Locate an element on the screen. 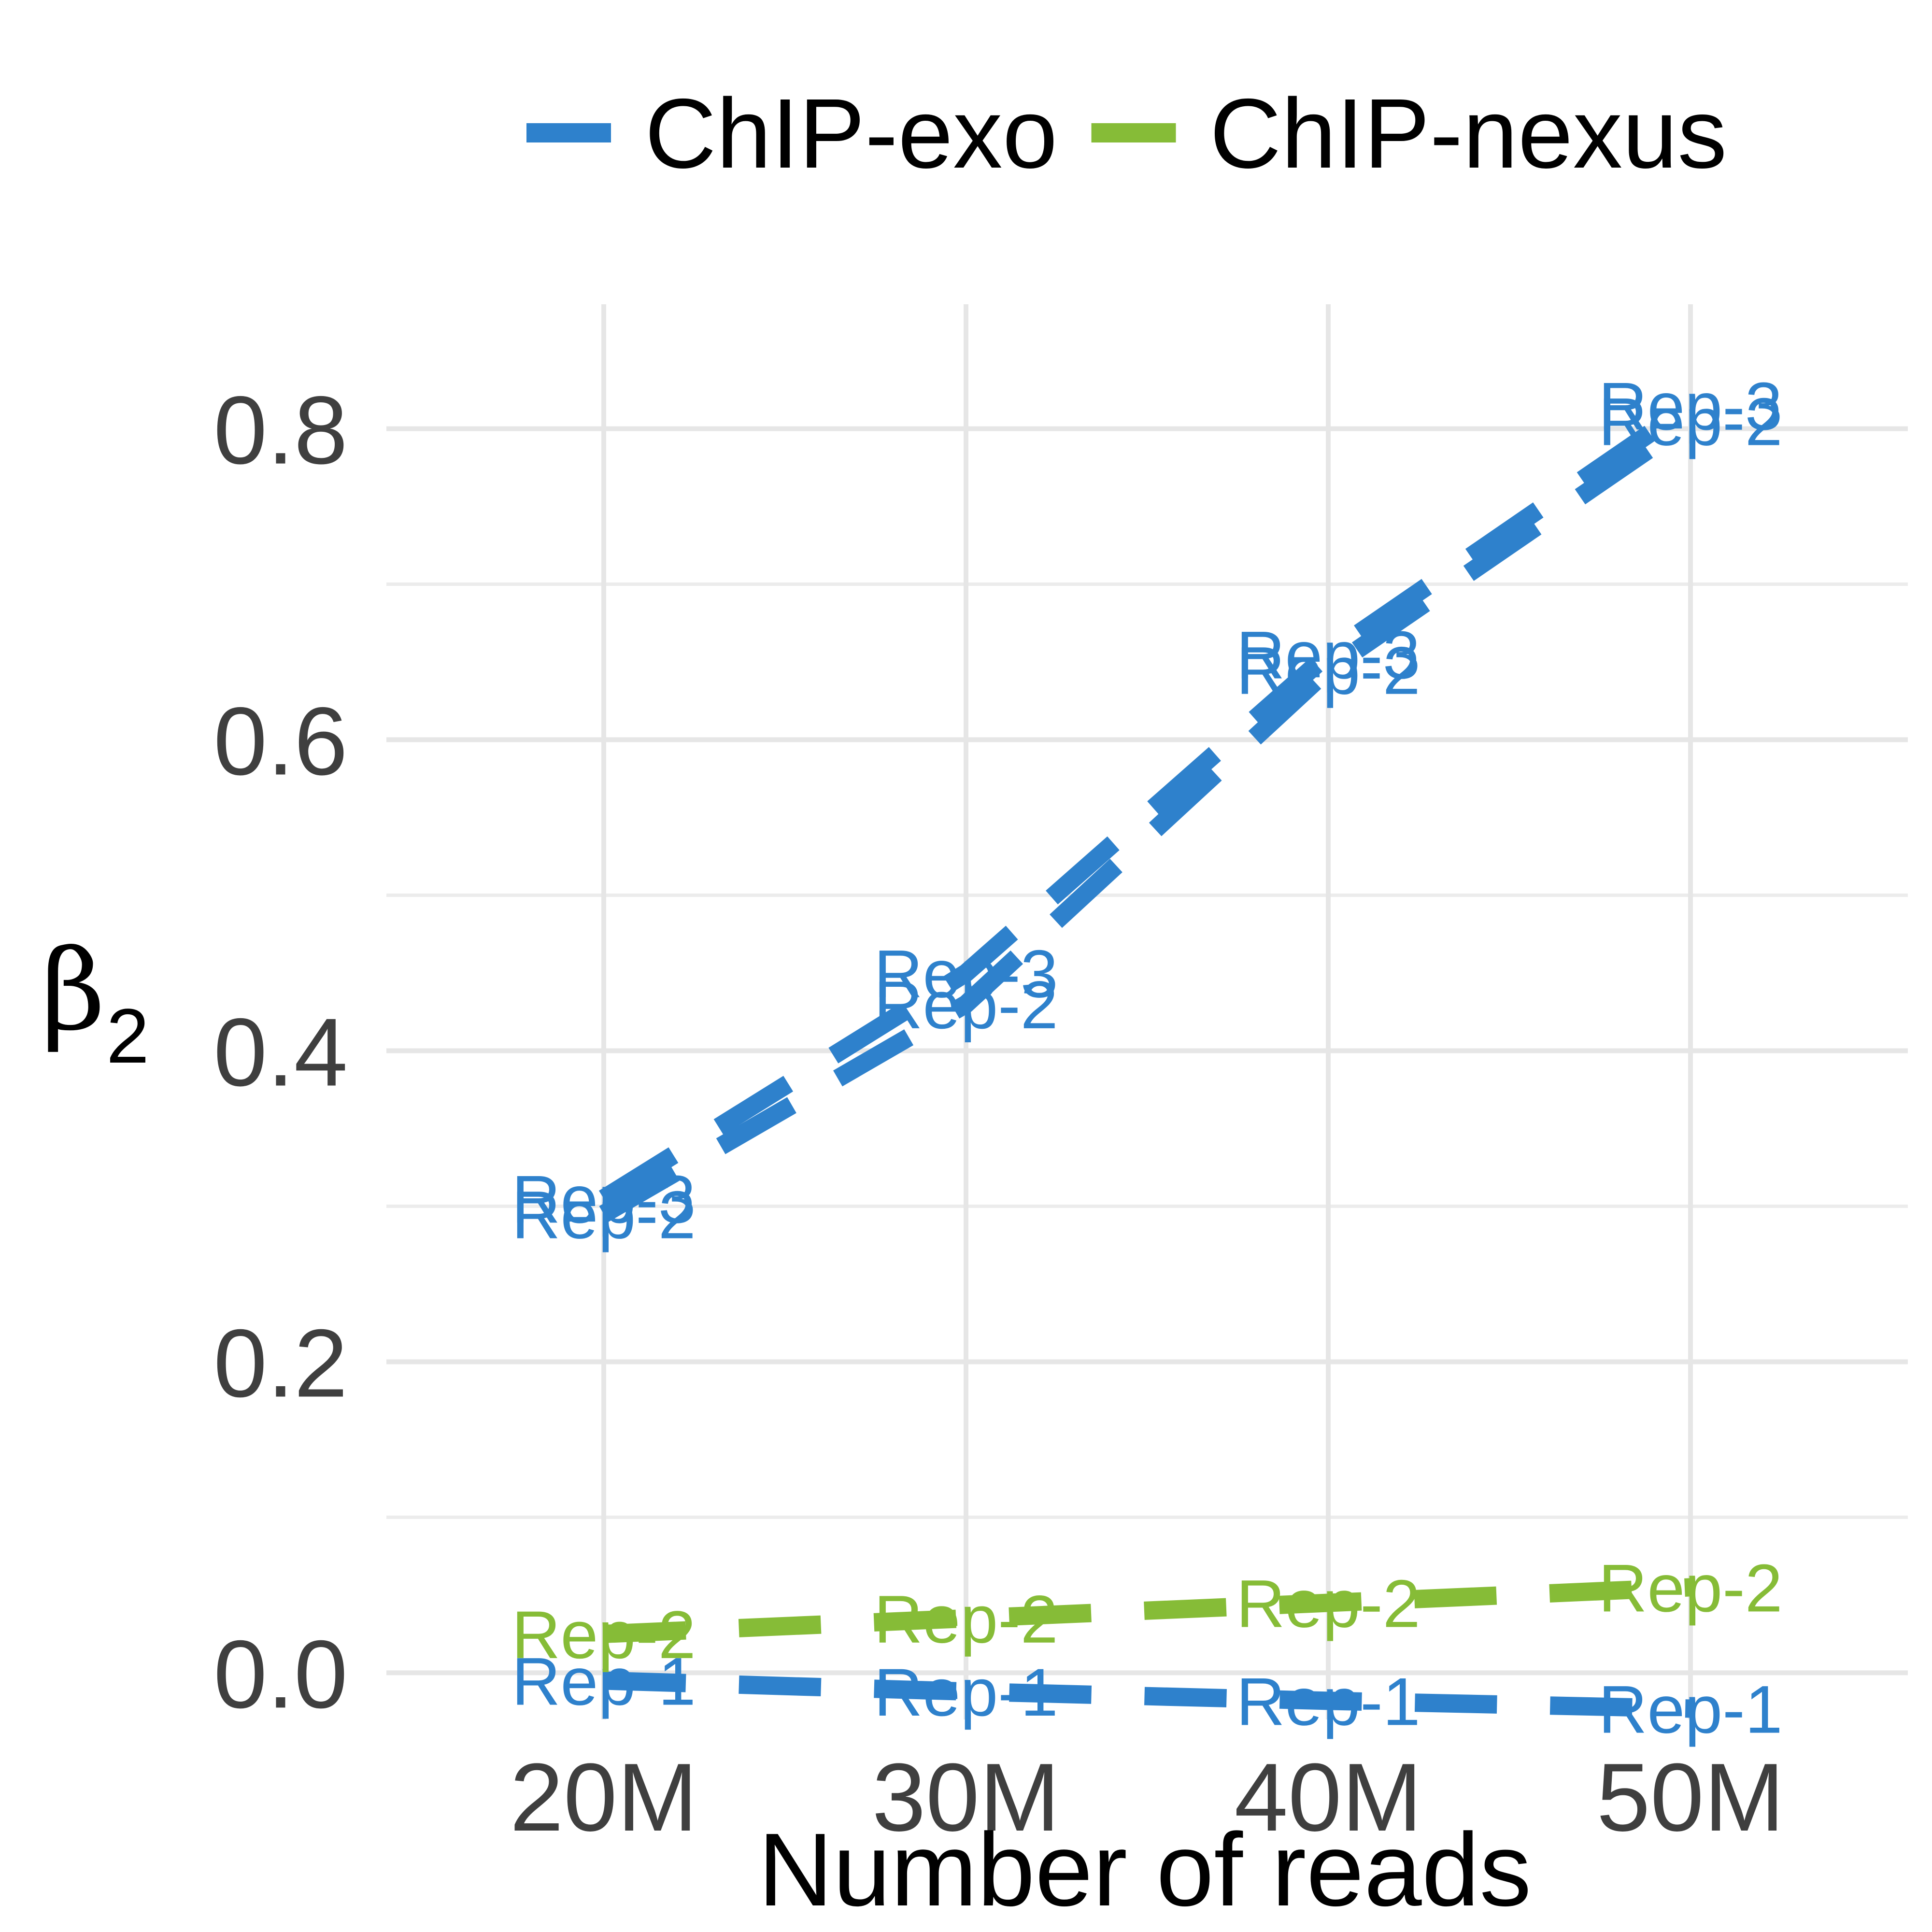 The image size is (1932, 1932). x-axis-ticks: 20M 30M 40M 50M is located at coordinates (1147, 1797).